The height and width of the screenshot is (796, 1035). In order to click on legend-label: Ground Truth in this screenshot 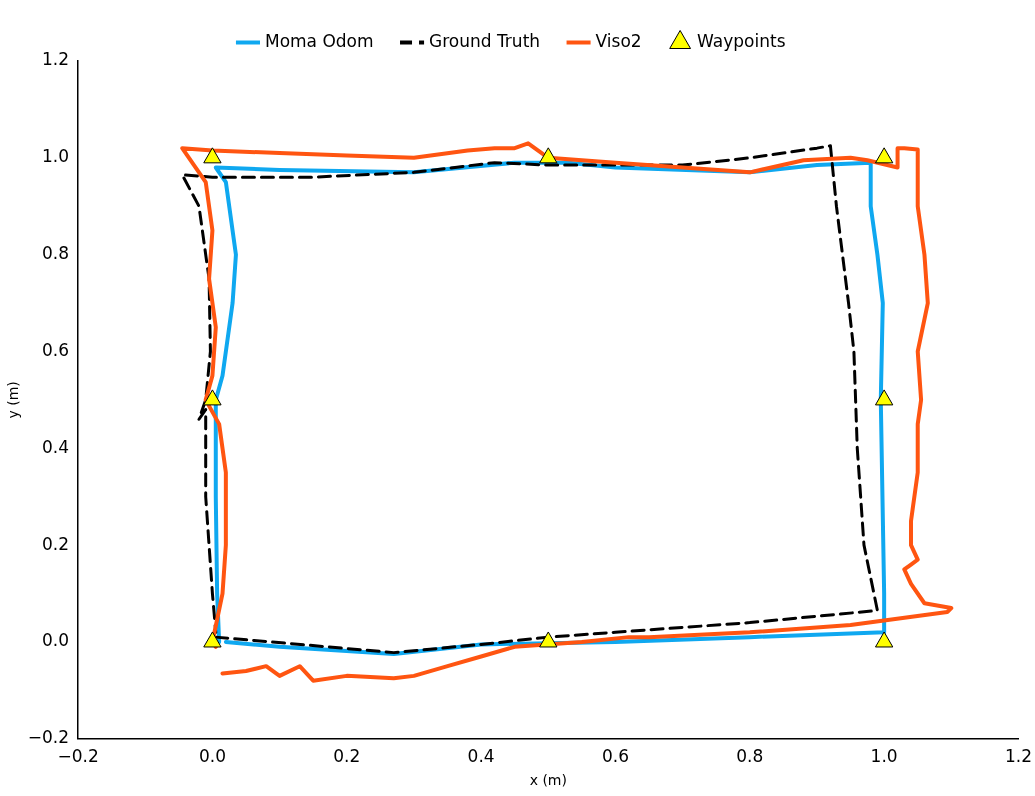, I will do `click(485, 40)`.